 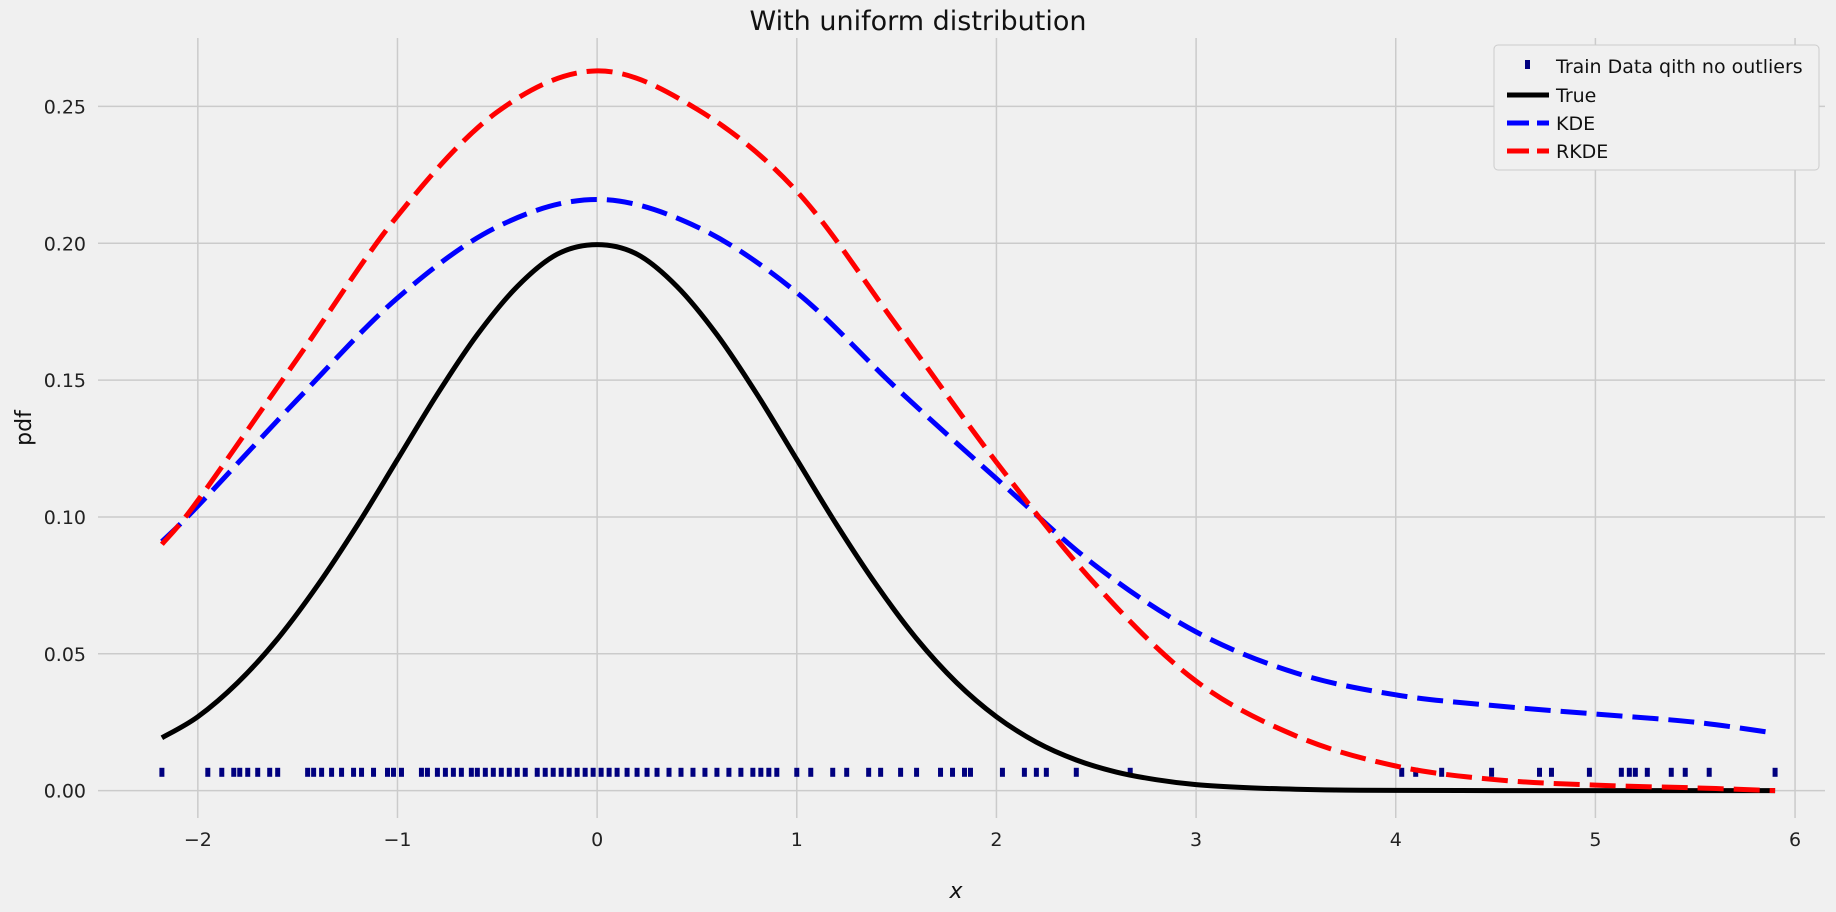 I want to click on y-tick-label: 0.00, so click(x=65, y=792).